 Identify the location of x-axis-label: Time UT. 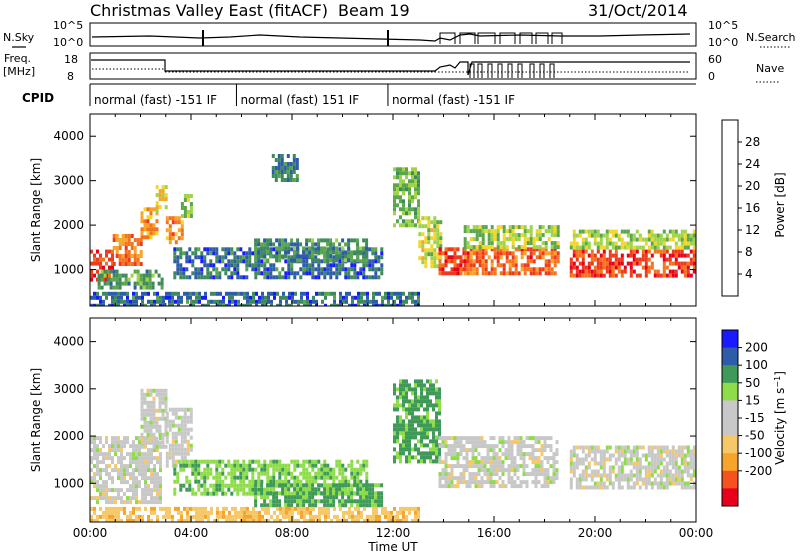
(392, 547).